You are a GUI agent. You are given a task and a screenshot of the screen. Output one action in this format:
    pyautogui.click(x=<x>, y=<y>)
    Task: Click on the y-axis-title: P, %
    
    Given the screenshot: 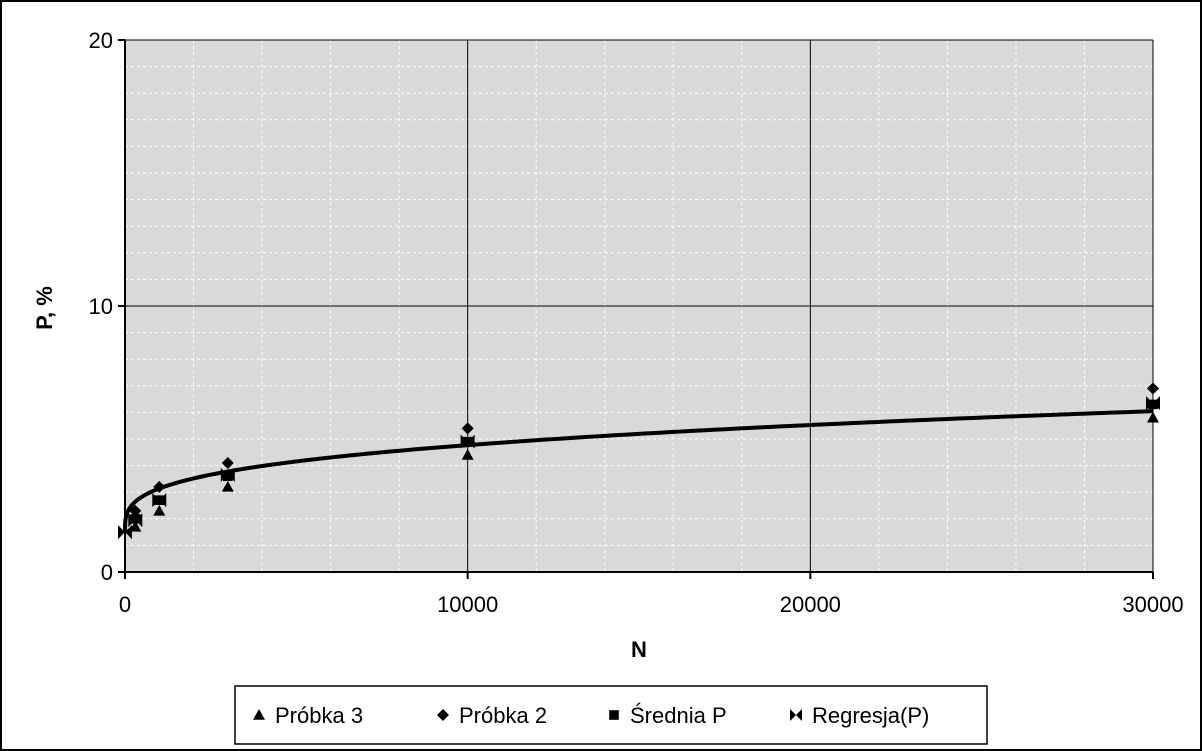 What is the action you would take?
    pyautogui.click(x=44, y=308)
    